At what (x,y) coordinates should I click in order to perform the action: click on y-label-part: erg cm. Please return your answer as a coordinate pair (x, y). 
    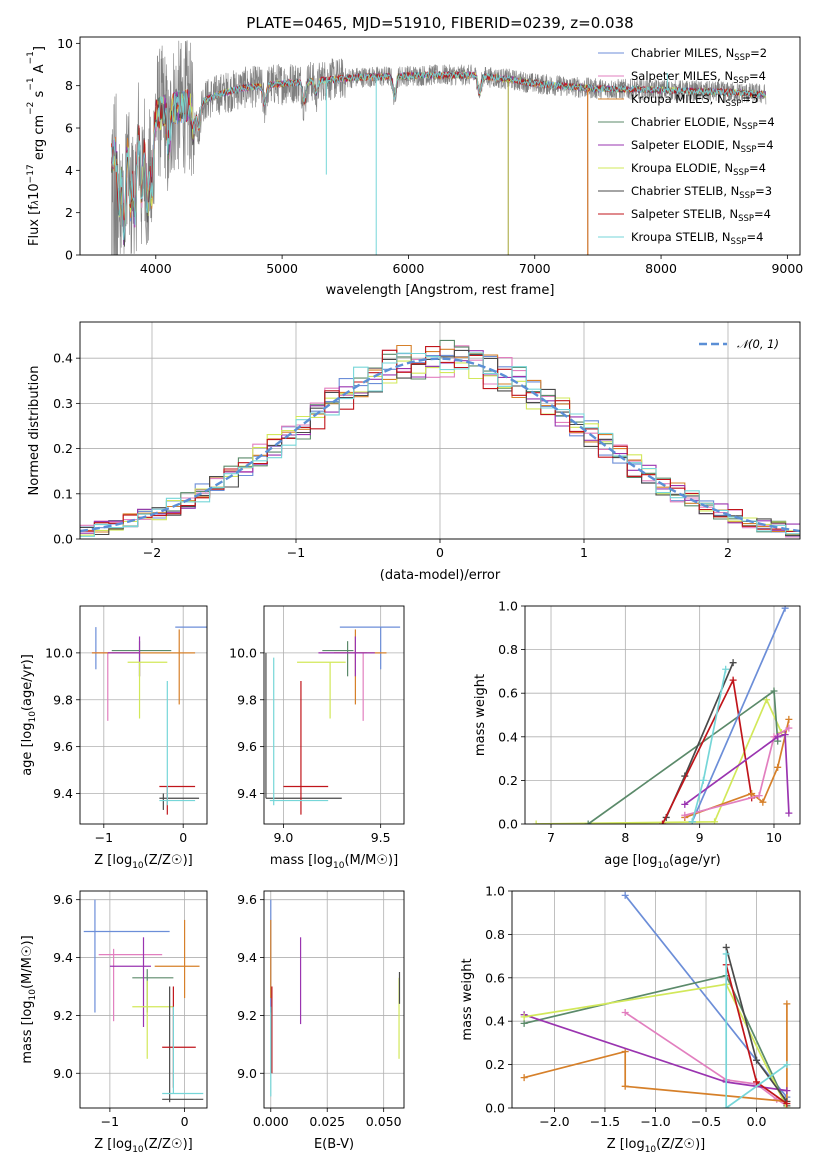
    Looking at the image, I should click on (39, 139).